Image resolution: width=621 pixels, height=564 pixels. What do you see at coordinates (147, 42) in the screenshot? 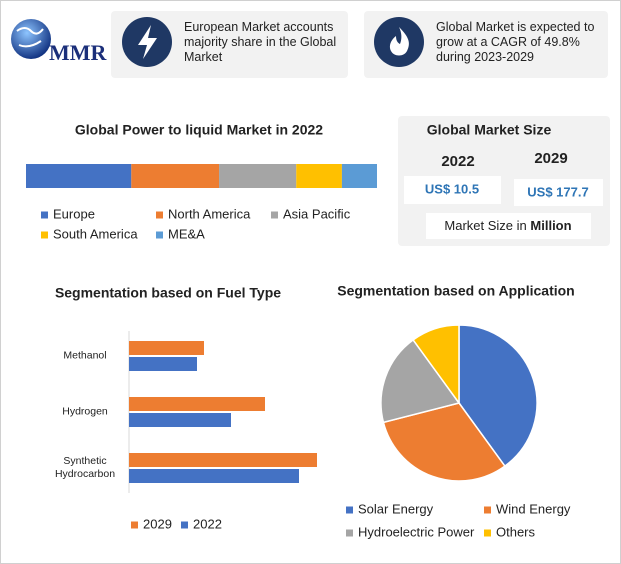
I see `bolt-icon` at bounding box center [147, 42].